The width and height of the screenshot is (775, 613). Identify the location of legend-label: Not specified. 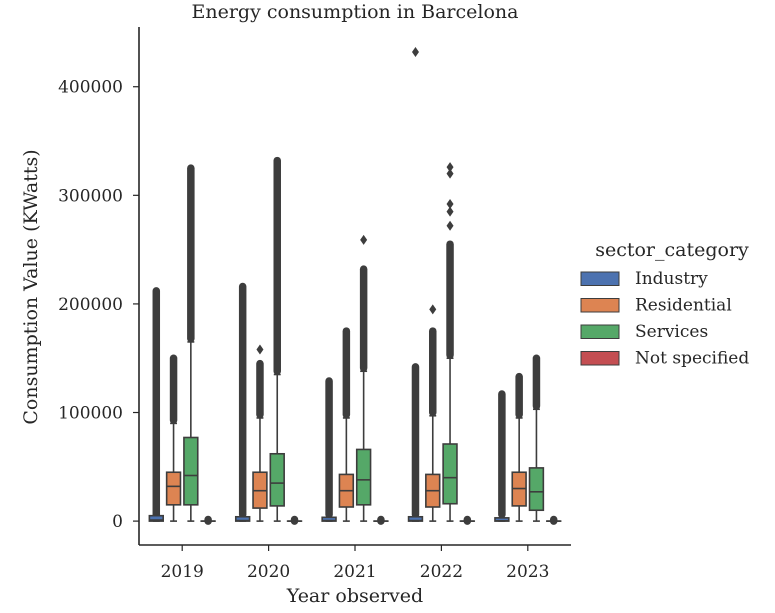
(692, 359).